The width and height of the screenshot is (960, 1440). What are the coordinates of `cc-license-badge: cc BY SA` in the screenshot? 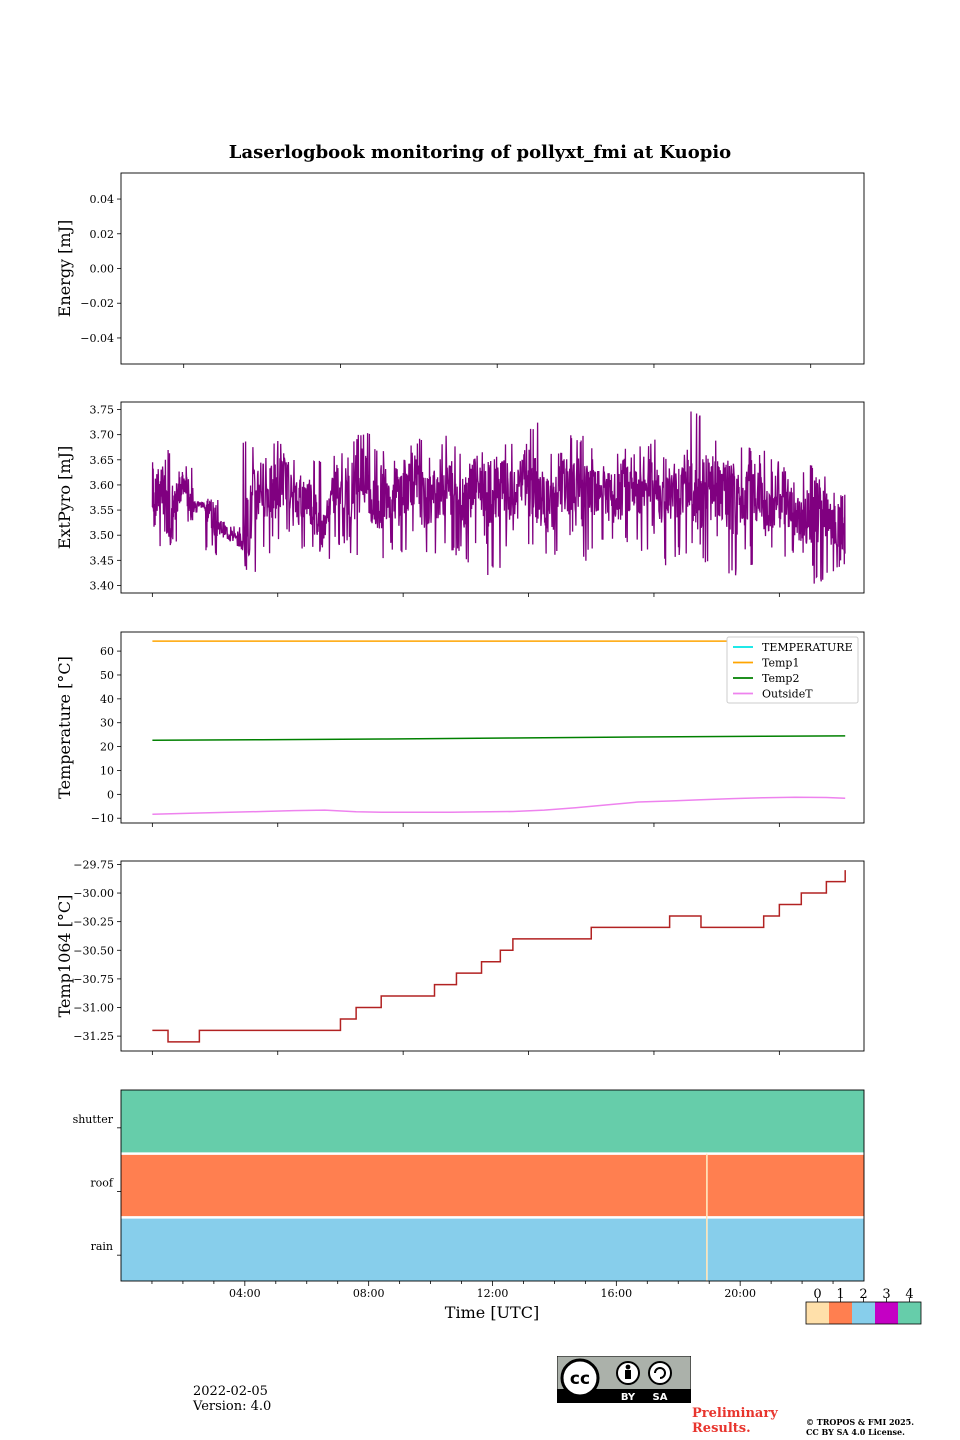 It's located at (624, 1379).